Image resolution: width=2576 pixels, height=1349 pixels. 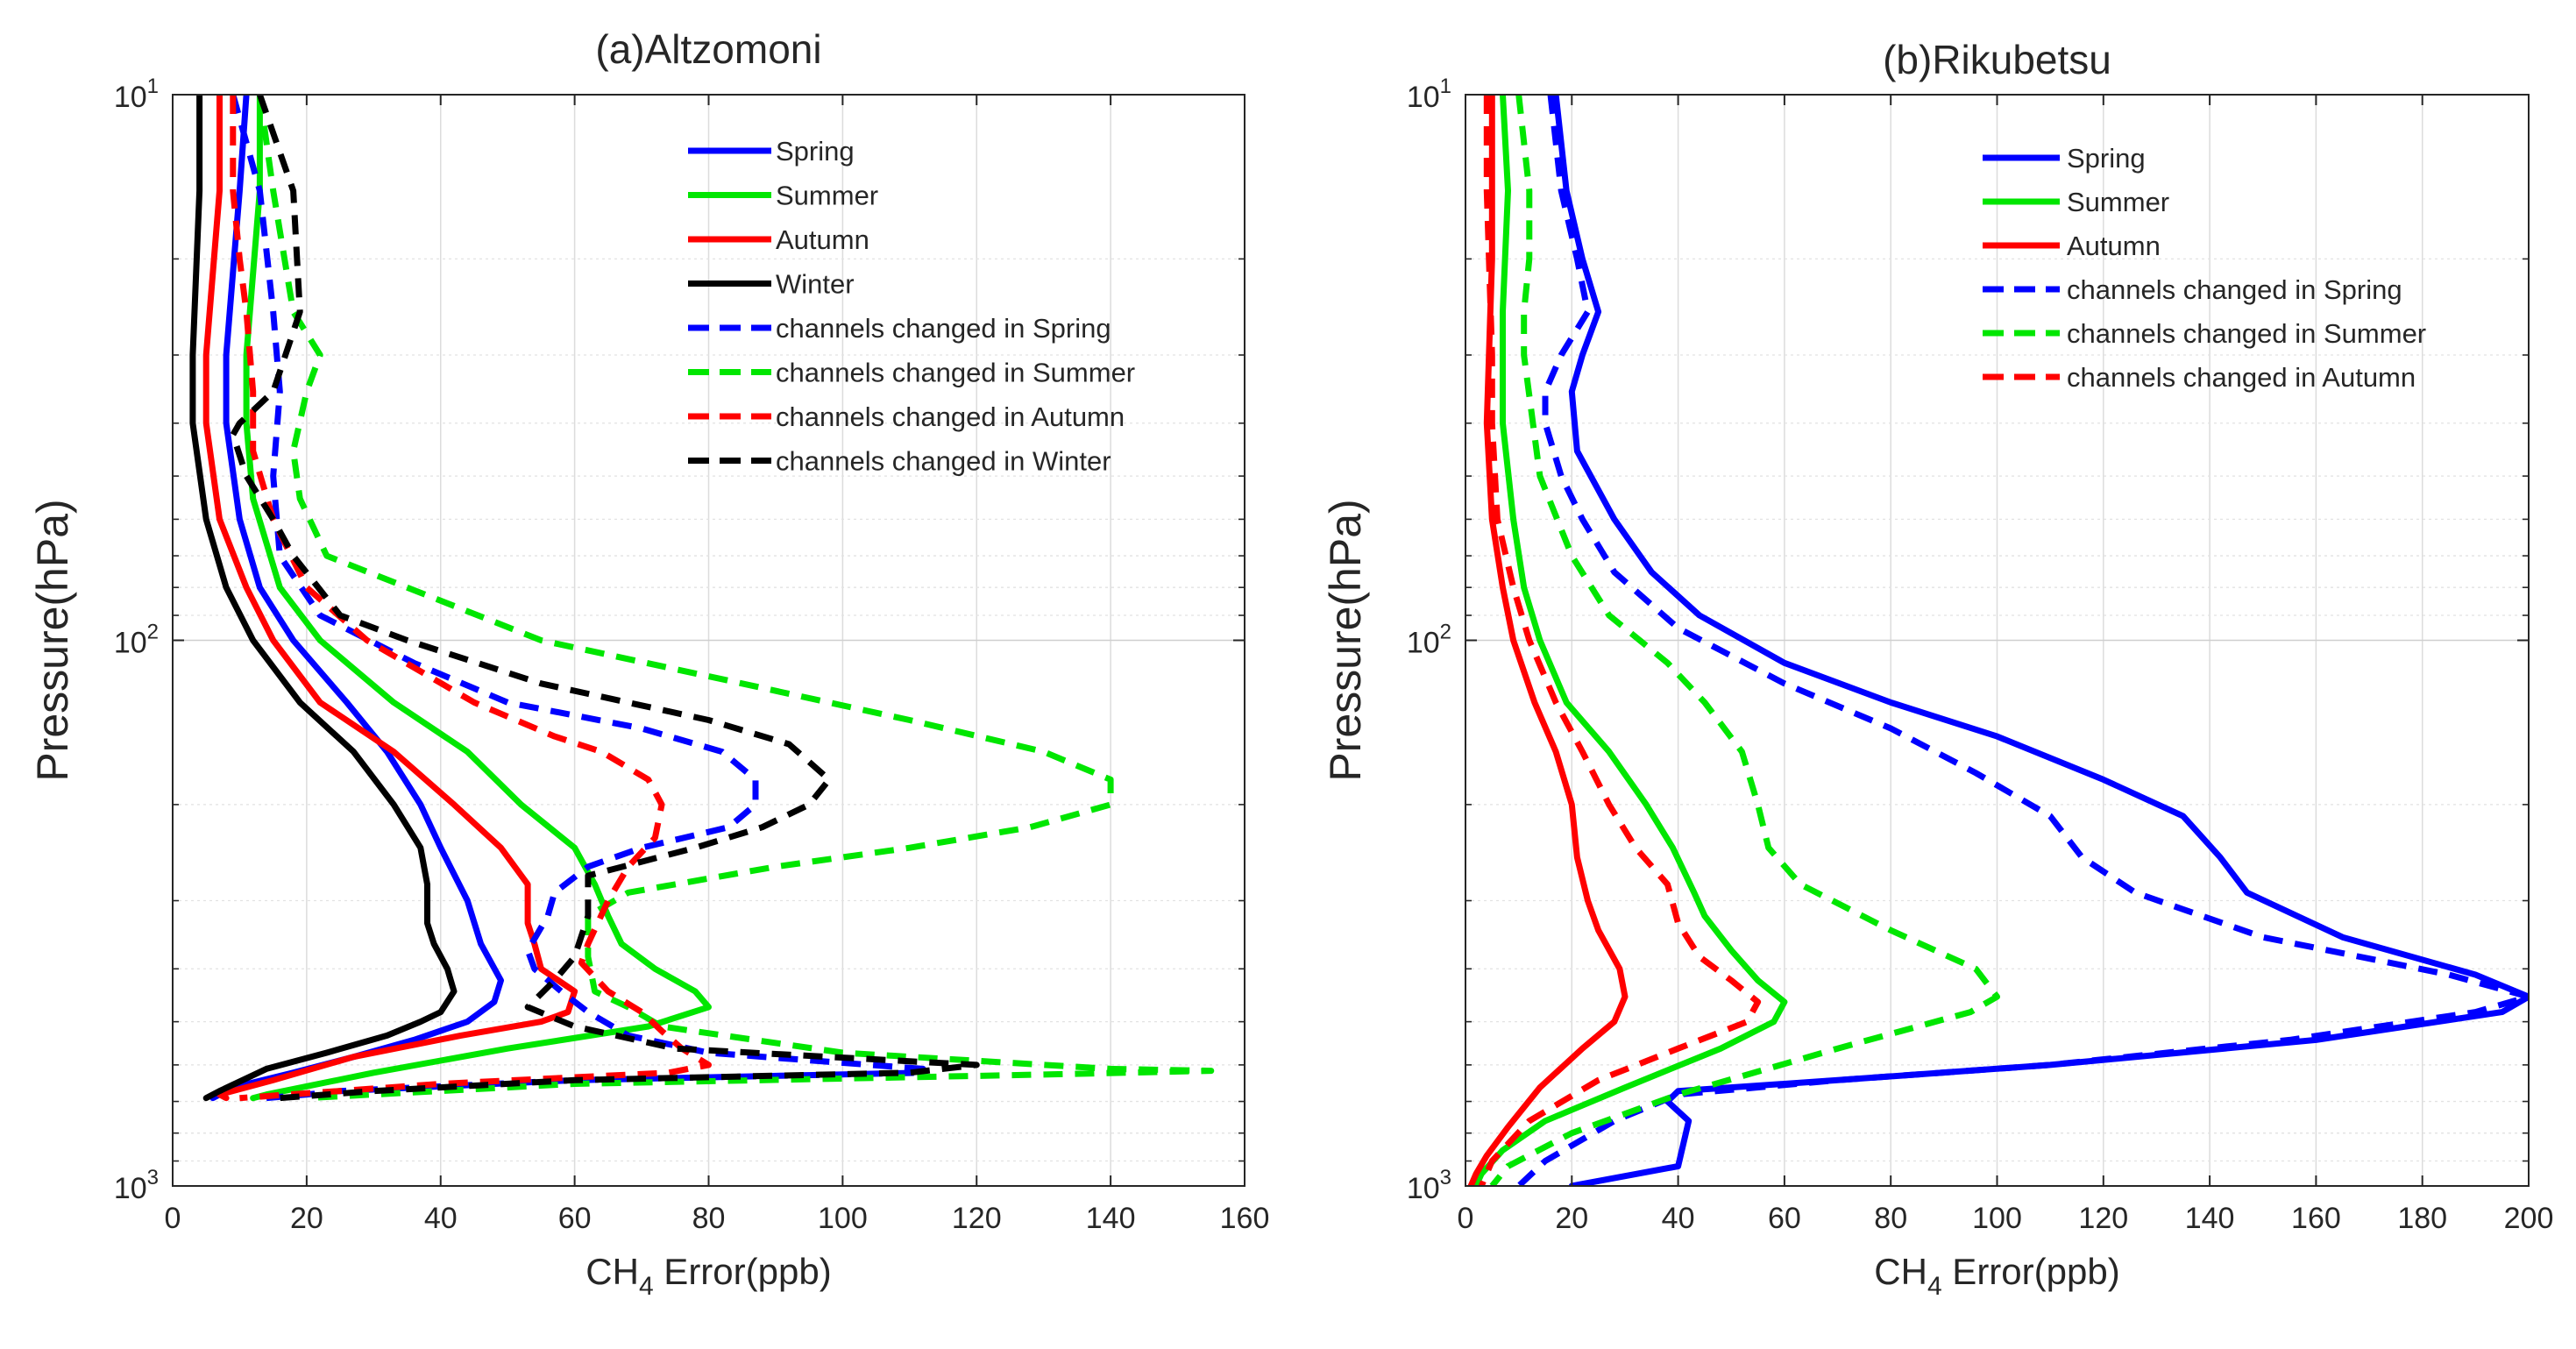 I want to click on chart-title: (a)Altzomoni, so click(x=708, y=49).